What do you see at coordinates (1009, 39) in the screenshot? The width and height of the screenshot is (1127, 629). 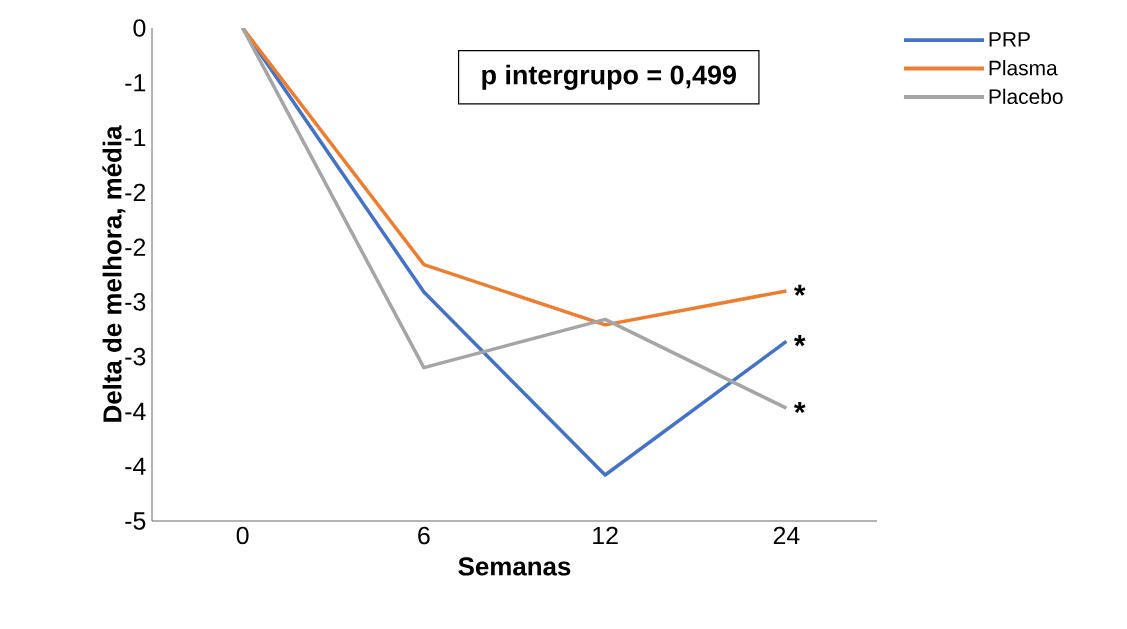 I see `legend-label: PRP` at bounding box center [1009, 39].